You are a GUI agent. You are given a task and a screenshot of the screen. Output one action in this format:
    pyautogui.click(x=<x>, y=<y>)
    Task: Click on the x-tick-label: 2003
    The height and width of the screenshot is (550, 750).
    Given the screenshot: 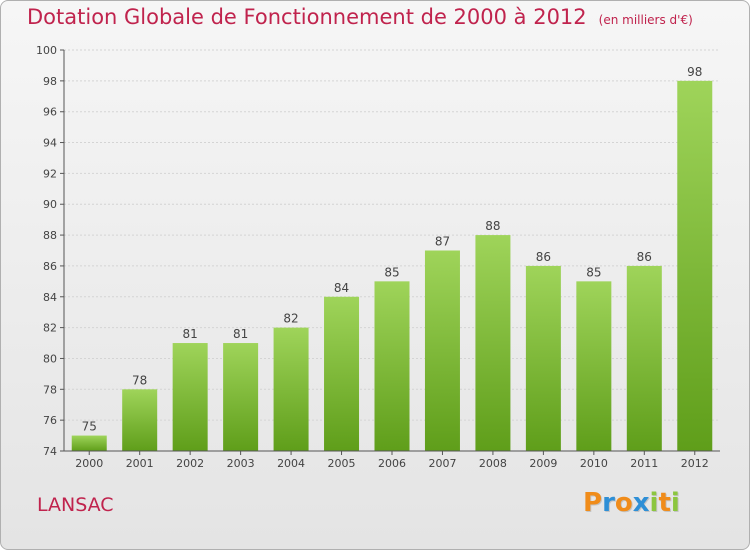 What is the action you would take?
    pyautogui.click(x=241, y=463)
    